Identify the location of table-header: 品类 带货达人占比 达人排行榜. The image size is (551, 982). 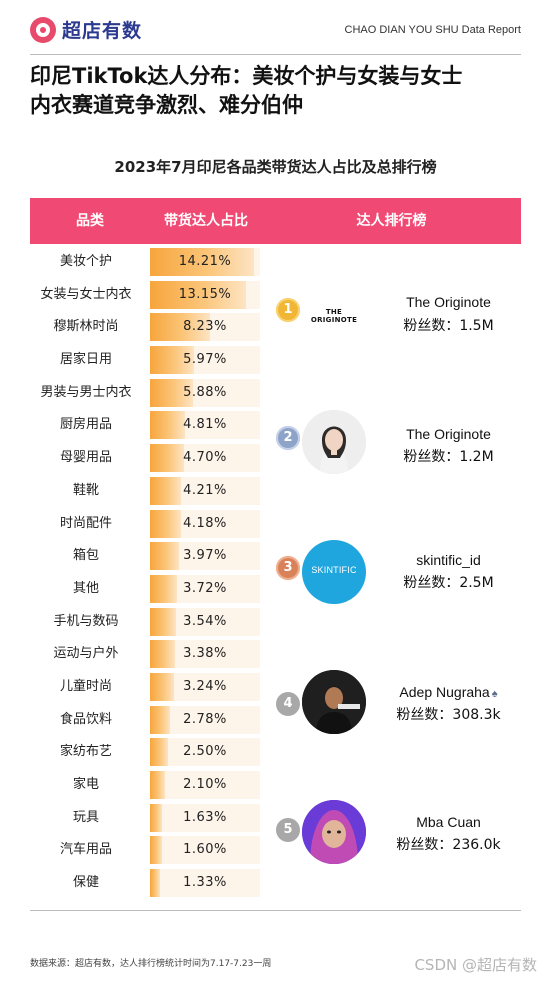
(275, 221).